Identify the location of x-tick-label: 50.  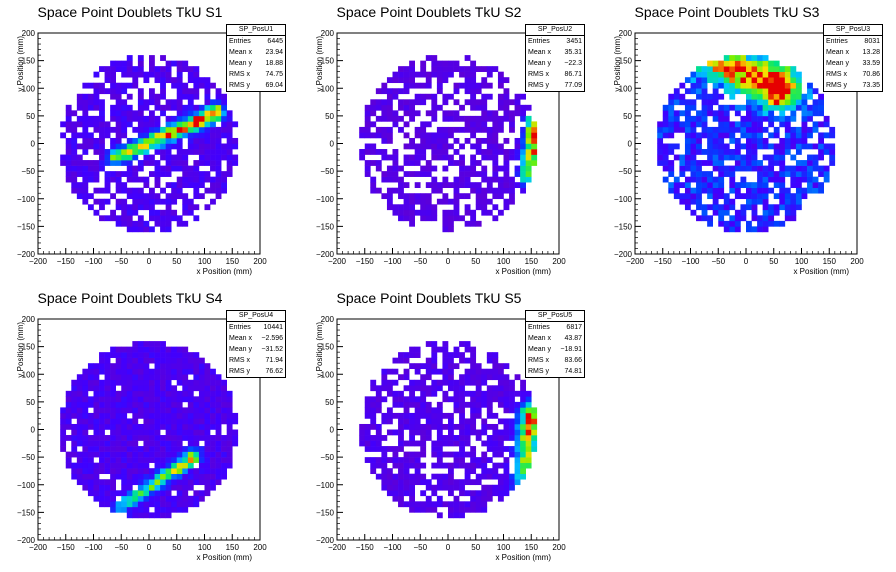
(773, 261).